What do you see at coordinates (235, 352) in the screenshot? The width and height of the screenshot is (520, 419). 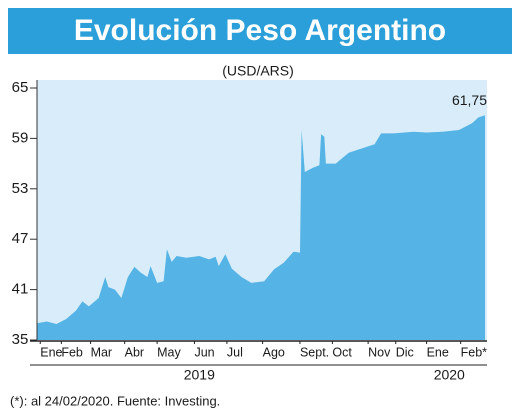 I see `x-tick-label: Jul` at bounding box center [235, 352].